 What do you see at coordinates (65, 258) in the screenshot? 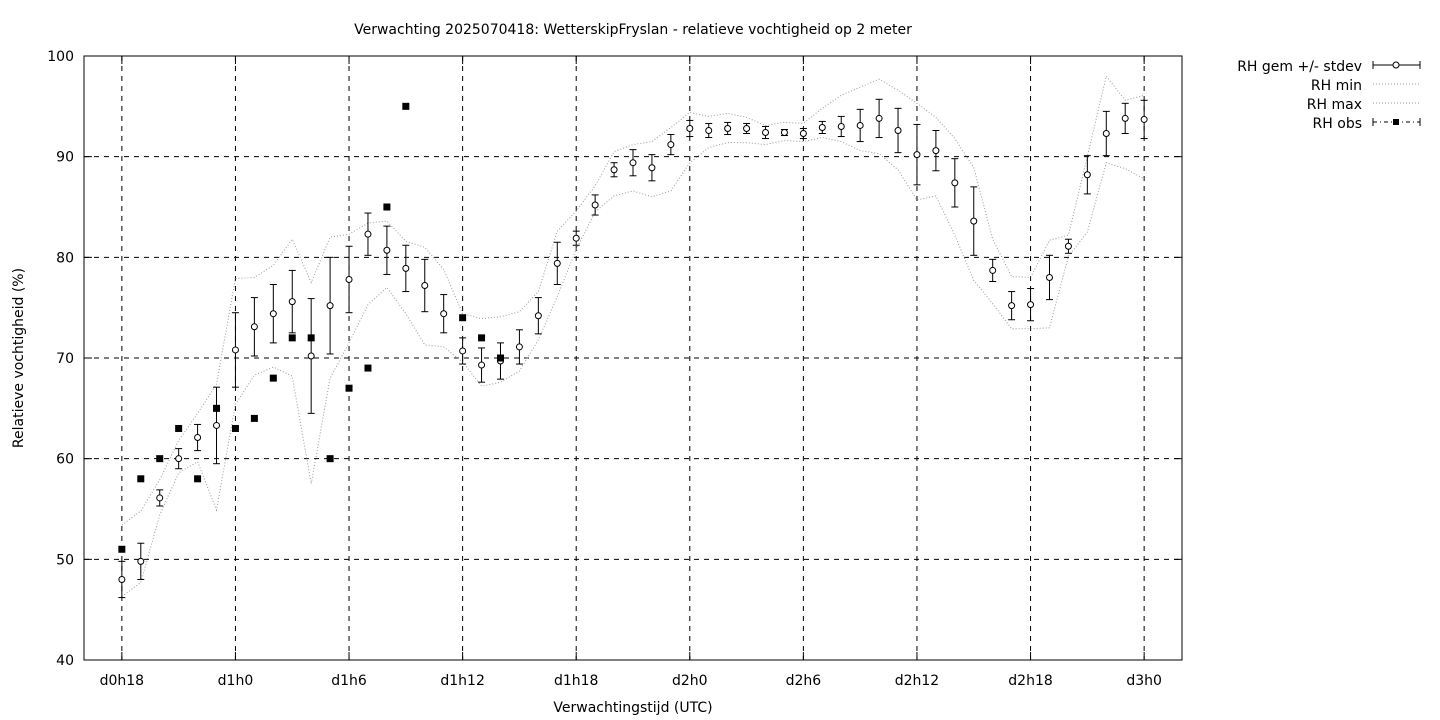
I see `y-tick-label: 80` at bounding box center [65, 258].